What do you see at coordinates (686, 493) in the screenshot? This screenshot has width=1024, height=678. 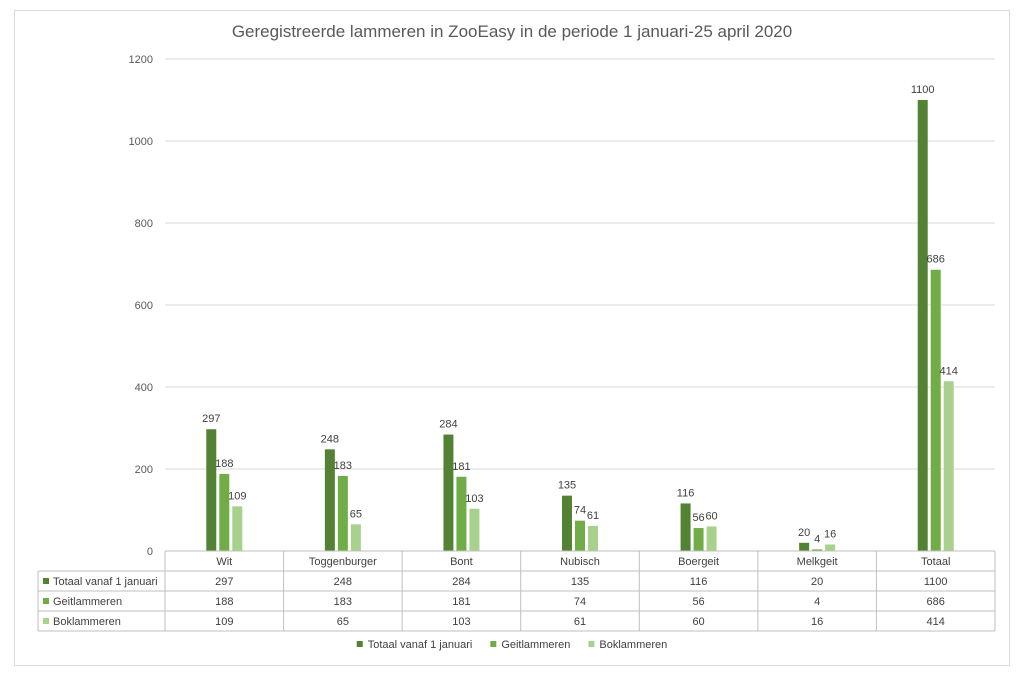 I see `data-label: 116` at bounding box center [686, 493].